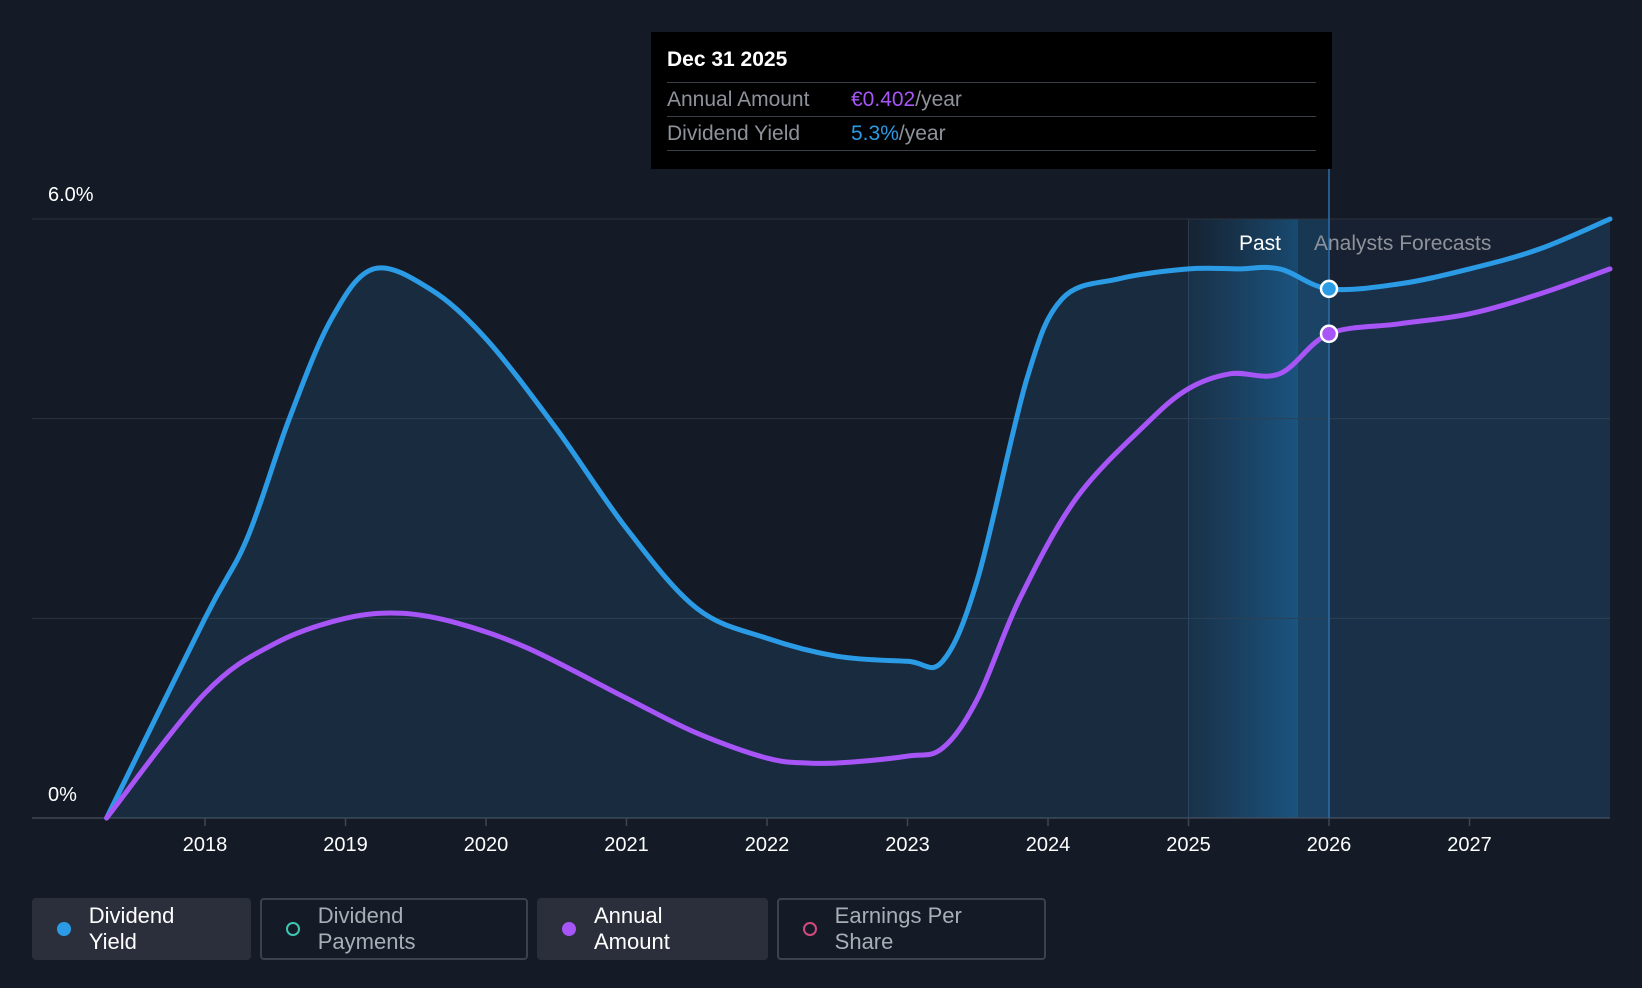 The image size is (1642, 988). Describe the element at coordinates (1329, 334) in the screenshot. I see `annual-amount-marker` at that location.